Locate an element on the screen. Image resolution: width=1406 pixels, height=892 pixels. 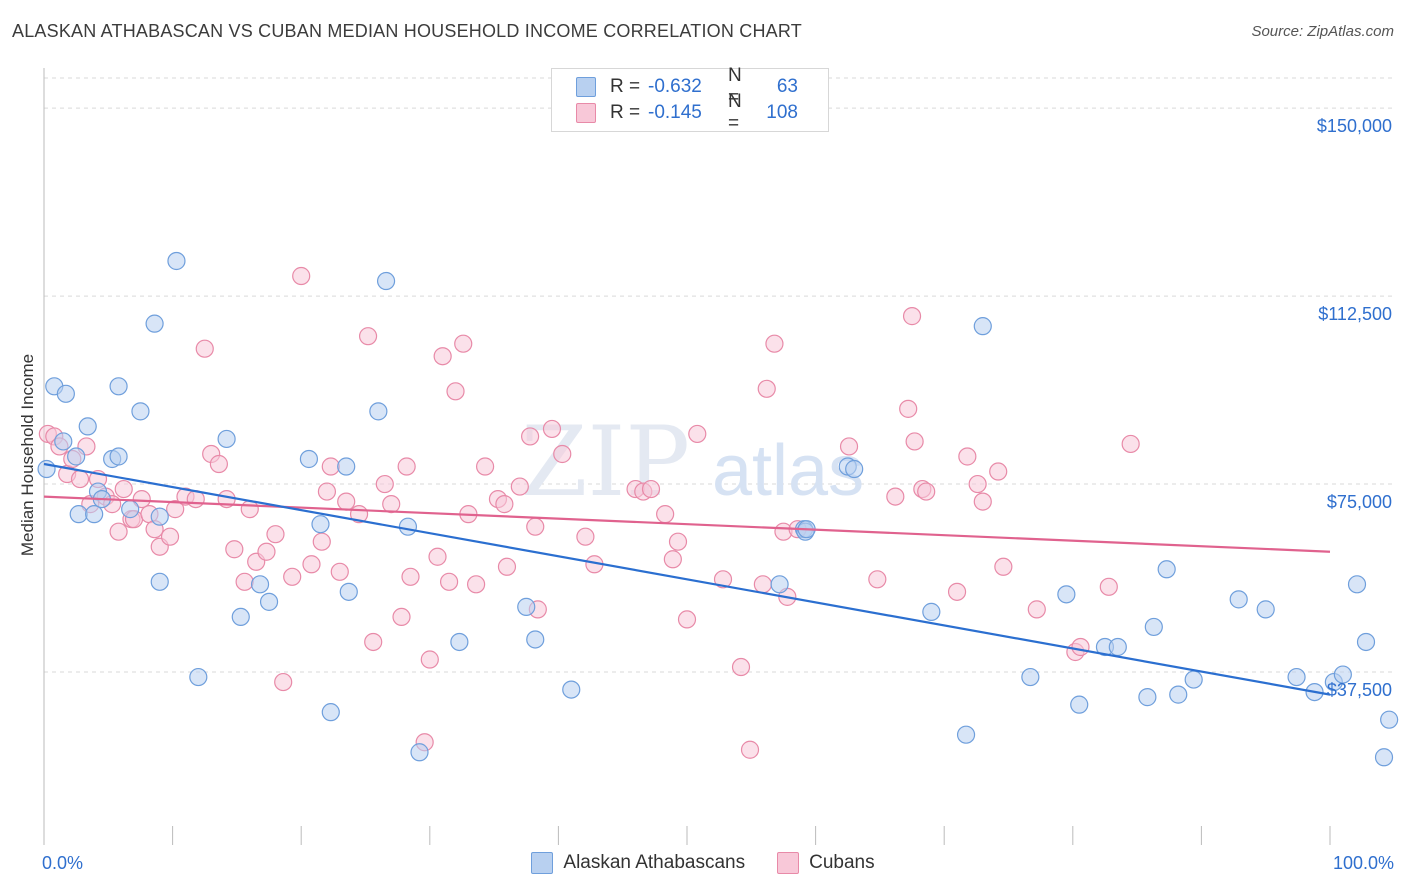
r-value: -0.632 is located at coordinates (675, 86).